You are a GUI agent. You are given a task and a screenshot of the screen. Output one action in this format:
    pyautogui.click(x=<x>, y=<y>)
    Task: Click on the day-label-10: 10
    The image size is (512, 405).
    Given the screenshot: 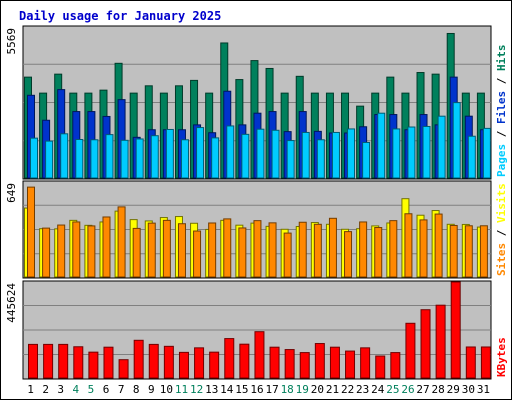 What is the action you would take?
    pyautogui.click(x=166, y=389)
    